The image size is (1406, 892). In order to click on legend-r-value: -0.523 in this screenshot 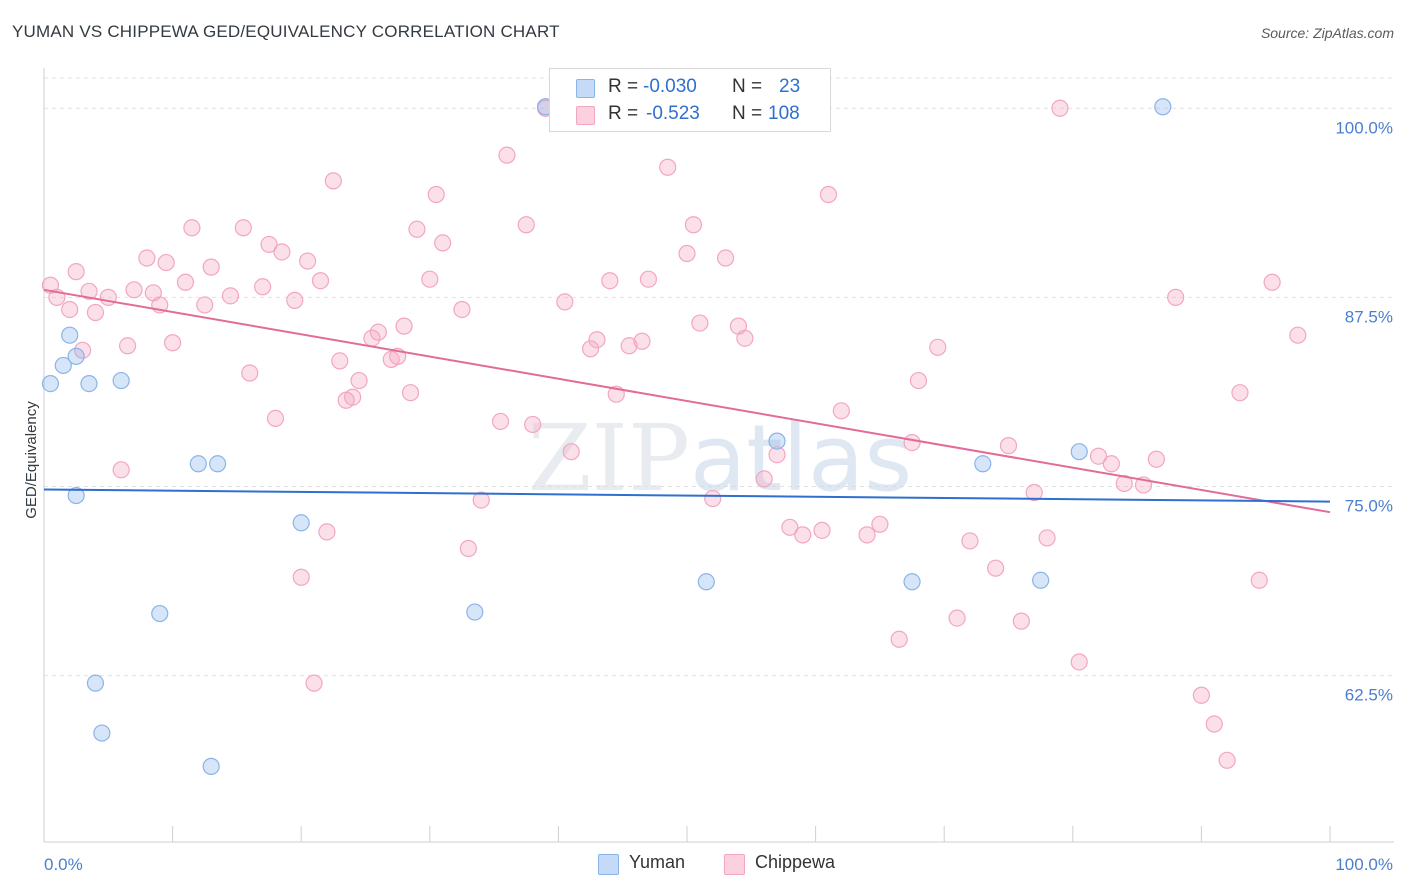, I will do `click(673, 113)`.